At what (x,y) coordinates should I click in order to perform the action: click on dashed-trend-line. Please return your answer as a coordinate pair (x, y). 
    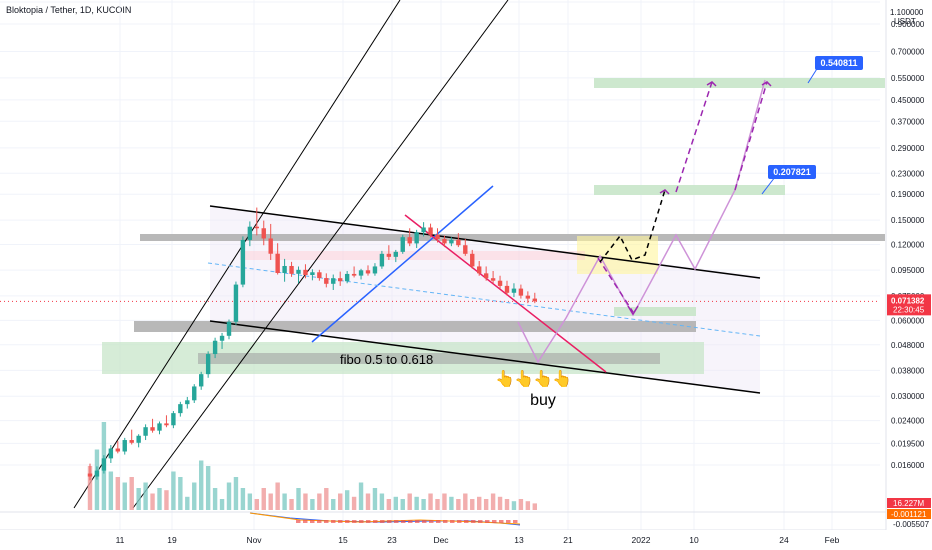
    Looking at the image, I should click on (484, 299).